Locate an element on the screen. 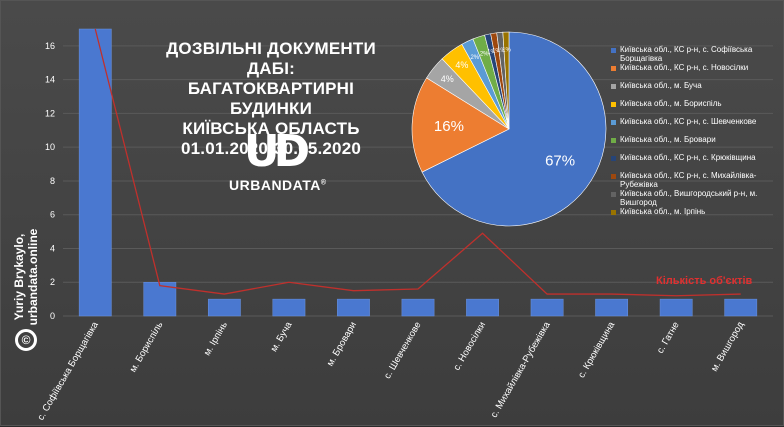 This screenshot has width=784, height=427. x-tick-label: с. Михайлівка-Рубежівка is located at coordinates (521, 369).